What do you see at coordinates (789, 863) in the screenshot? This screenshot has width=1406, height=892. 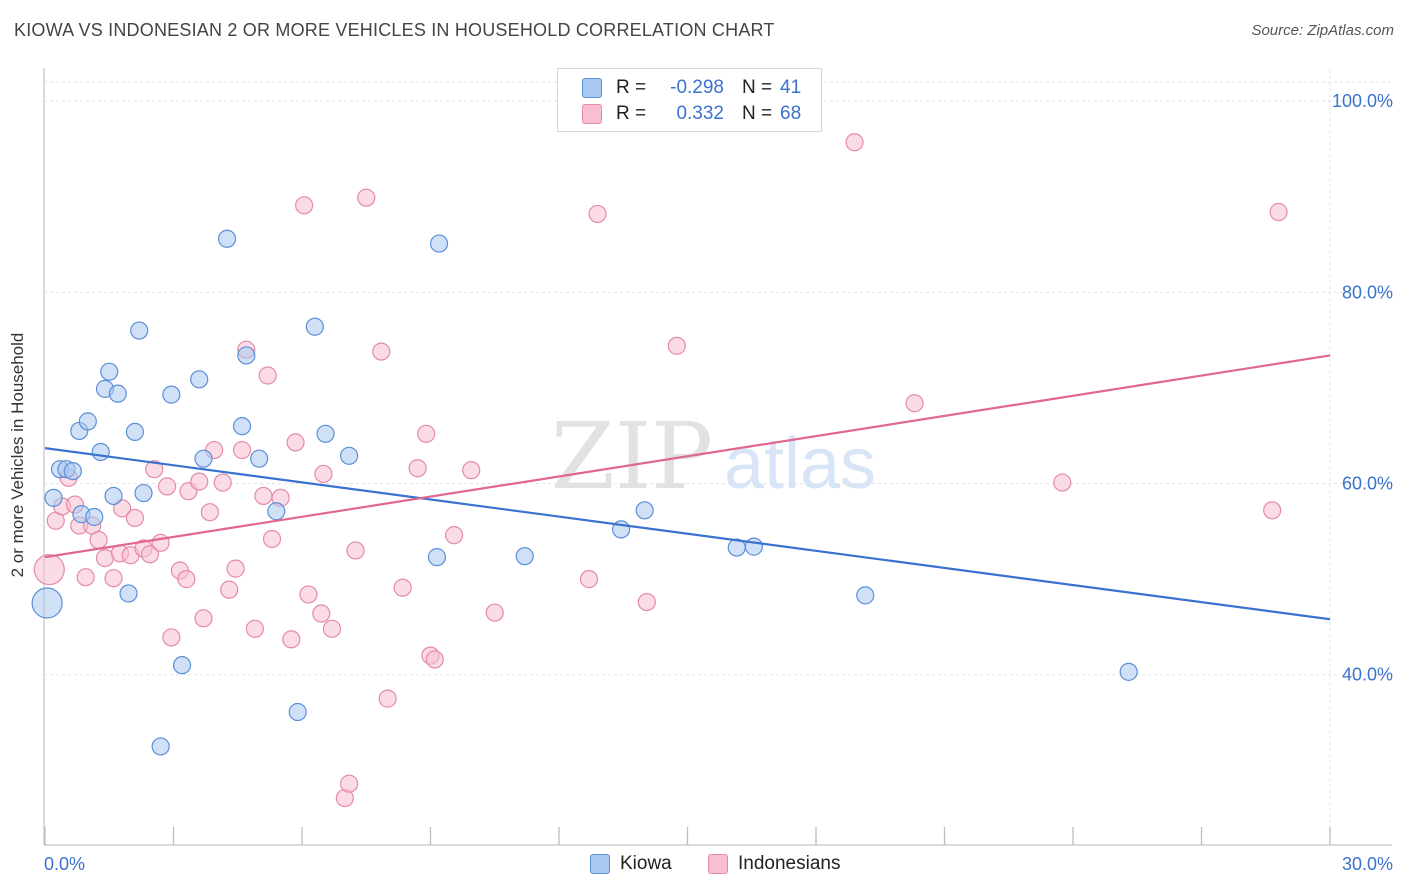 I see `indonesians-legend-label: Indonesians` at bounding box center [789, 863].